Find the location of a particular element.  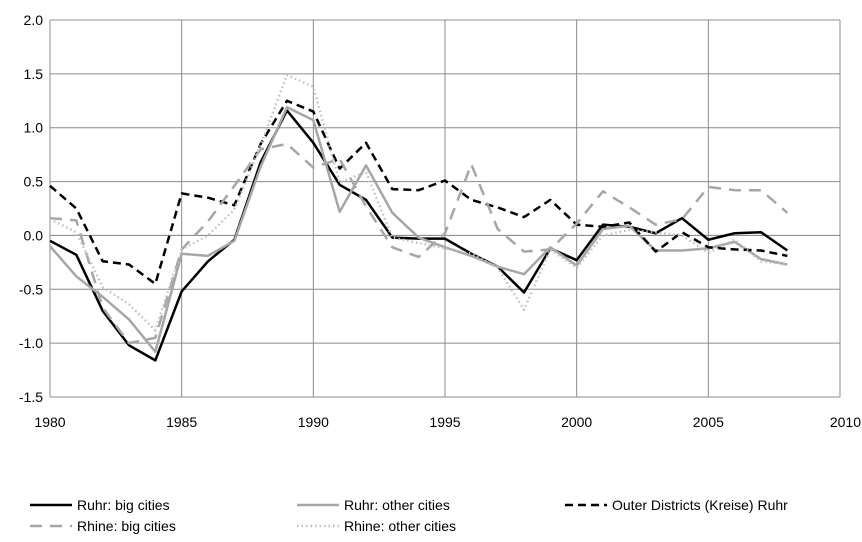

x-tick-label: 1995 is located at coordinates (444, 422).